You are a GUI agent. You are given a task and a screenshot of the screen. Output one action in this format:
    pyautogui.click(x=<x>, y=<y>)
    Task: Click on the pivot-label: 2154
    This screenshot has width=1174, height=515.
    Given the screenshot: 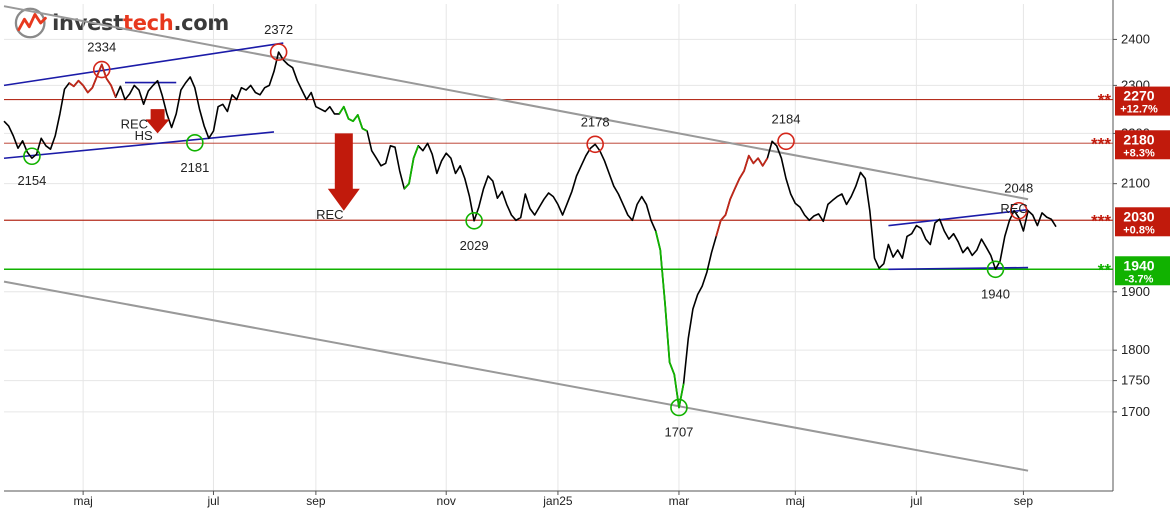 What is the action you would take?
    pyautogui.click(x=31, y=180)
    